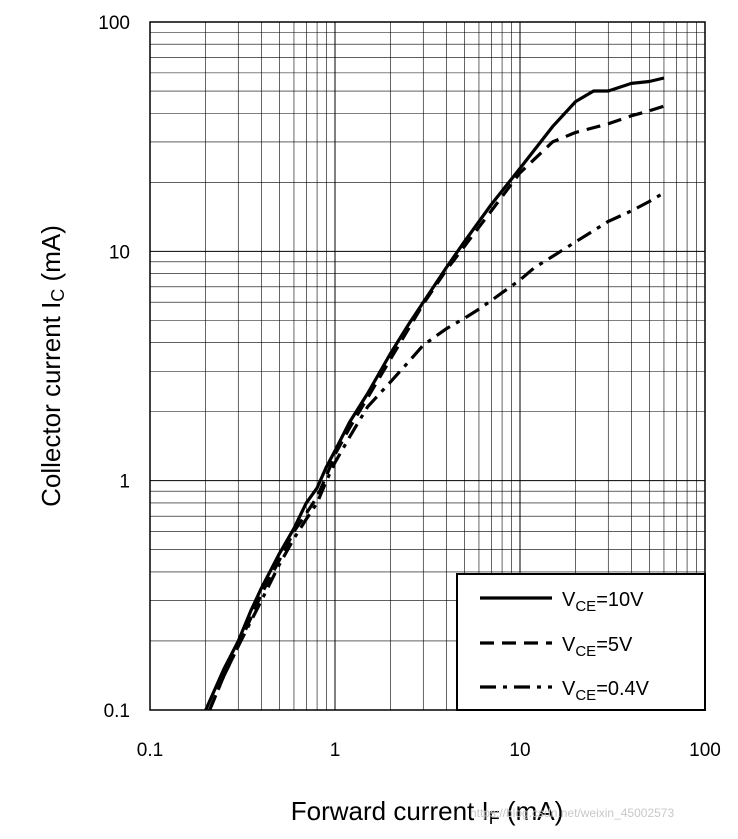  Describe the element at coordinates (705, 750) in the screenshot. I see `x-tick-label: 100` at that location.